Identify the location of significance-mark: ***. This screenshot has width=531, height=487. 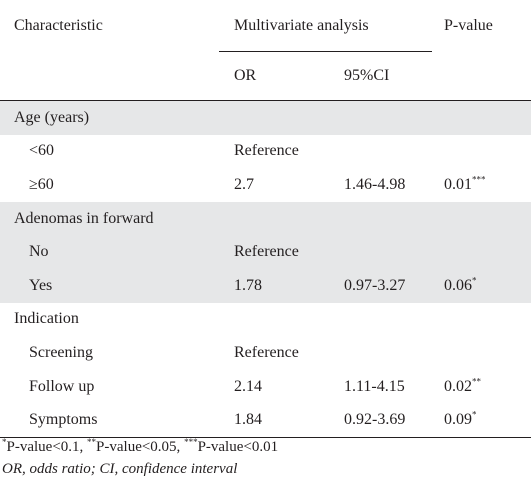
(479, 179).